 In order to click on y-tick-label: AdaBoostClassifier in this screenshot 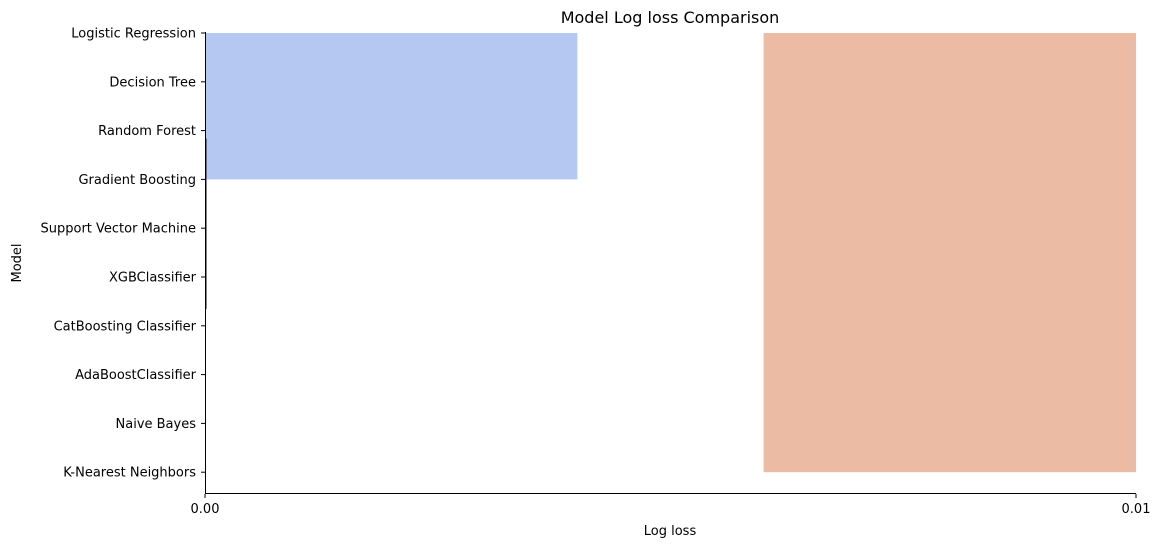, I will do `click(136, 375)`.